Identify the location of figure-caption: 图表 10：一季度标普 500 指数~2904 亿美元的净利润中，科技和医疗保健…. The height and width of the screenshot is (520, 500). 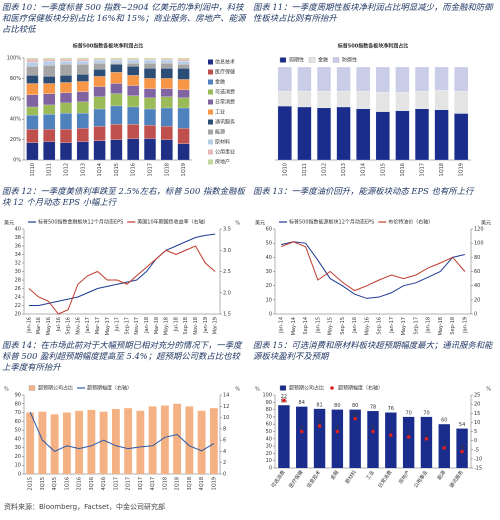
(124, 18).